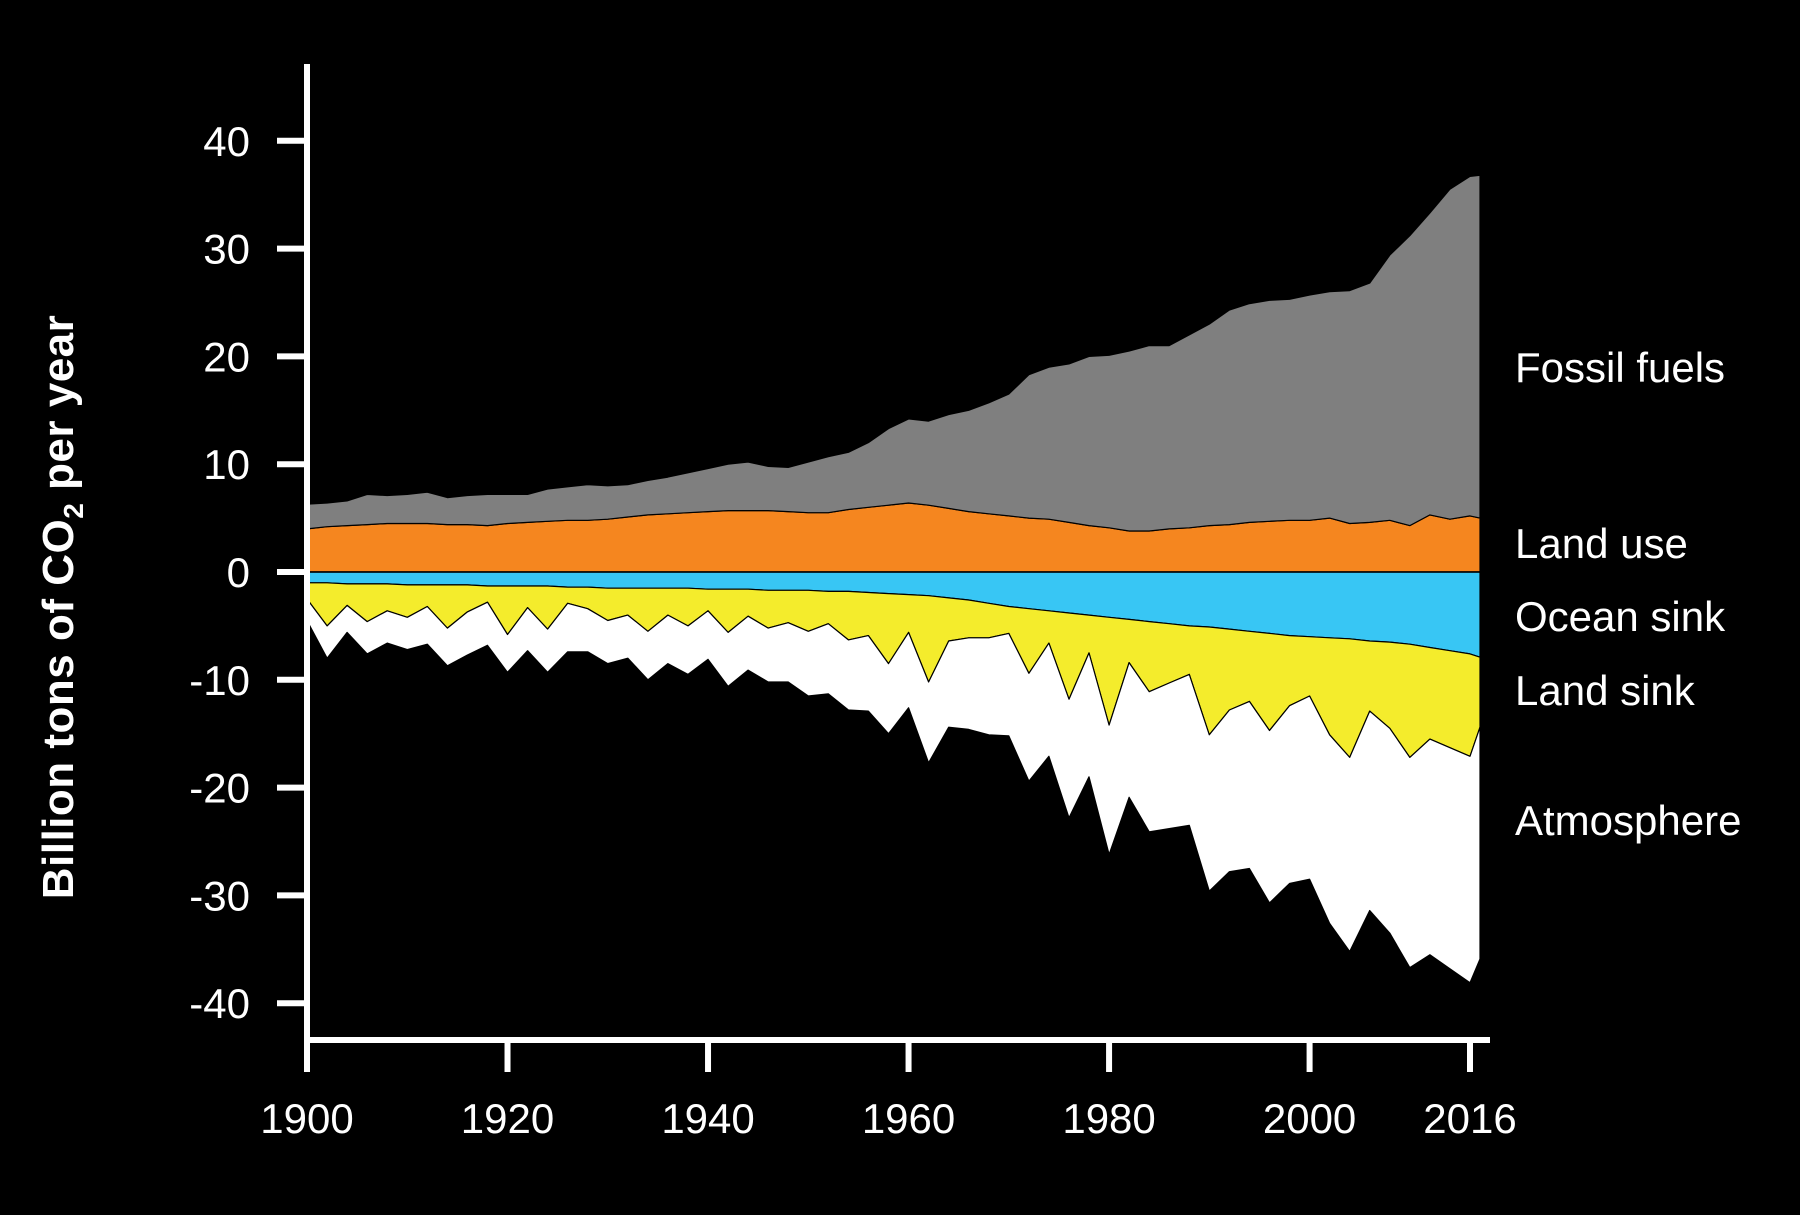 This screenshot has height=1215, width=1800. What do you see at coordinates (1620, 616) in the screenshot?
I see `series-label-ocean-sink: Ocean sink` at bounding box center [1620, 616].